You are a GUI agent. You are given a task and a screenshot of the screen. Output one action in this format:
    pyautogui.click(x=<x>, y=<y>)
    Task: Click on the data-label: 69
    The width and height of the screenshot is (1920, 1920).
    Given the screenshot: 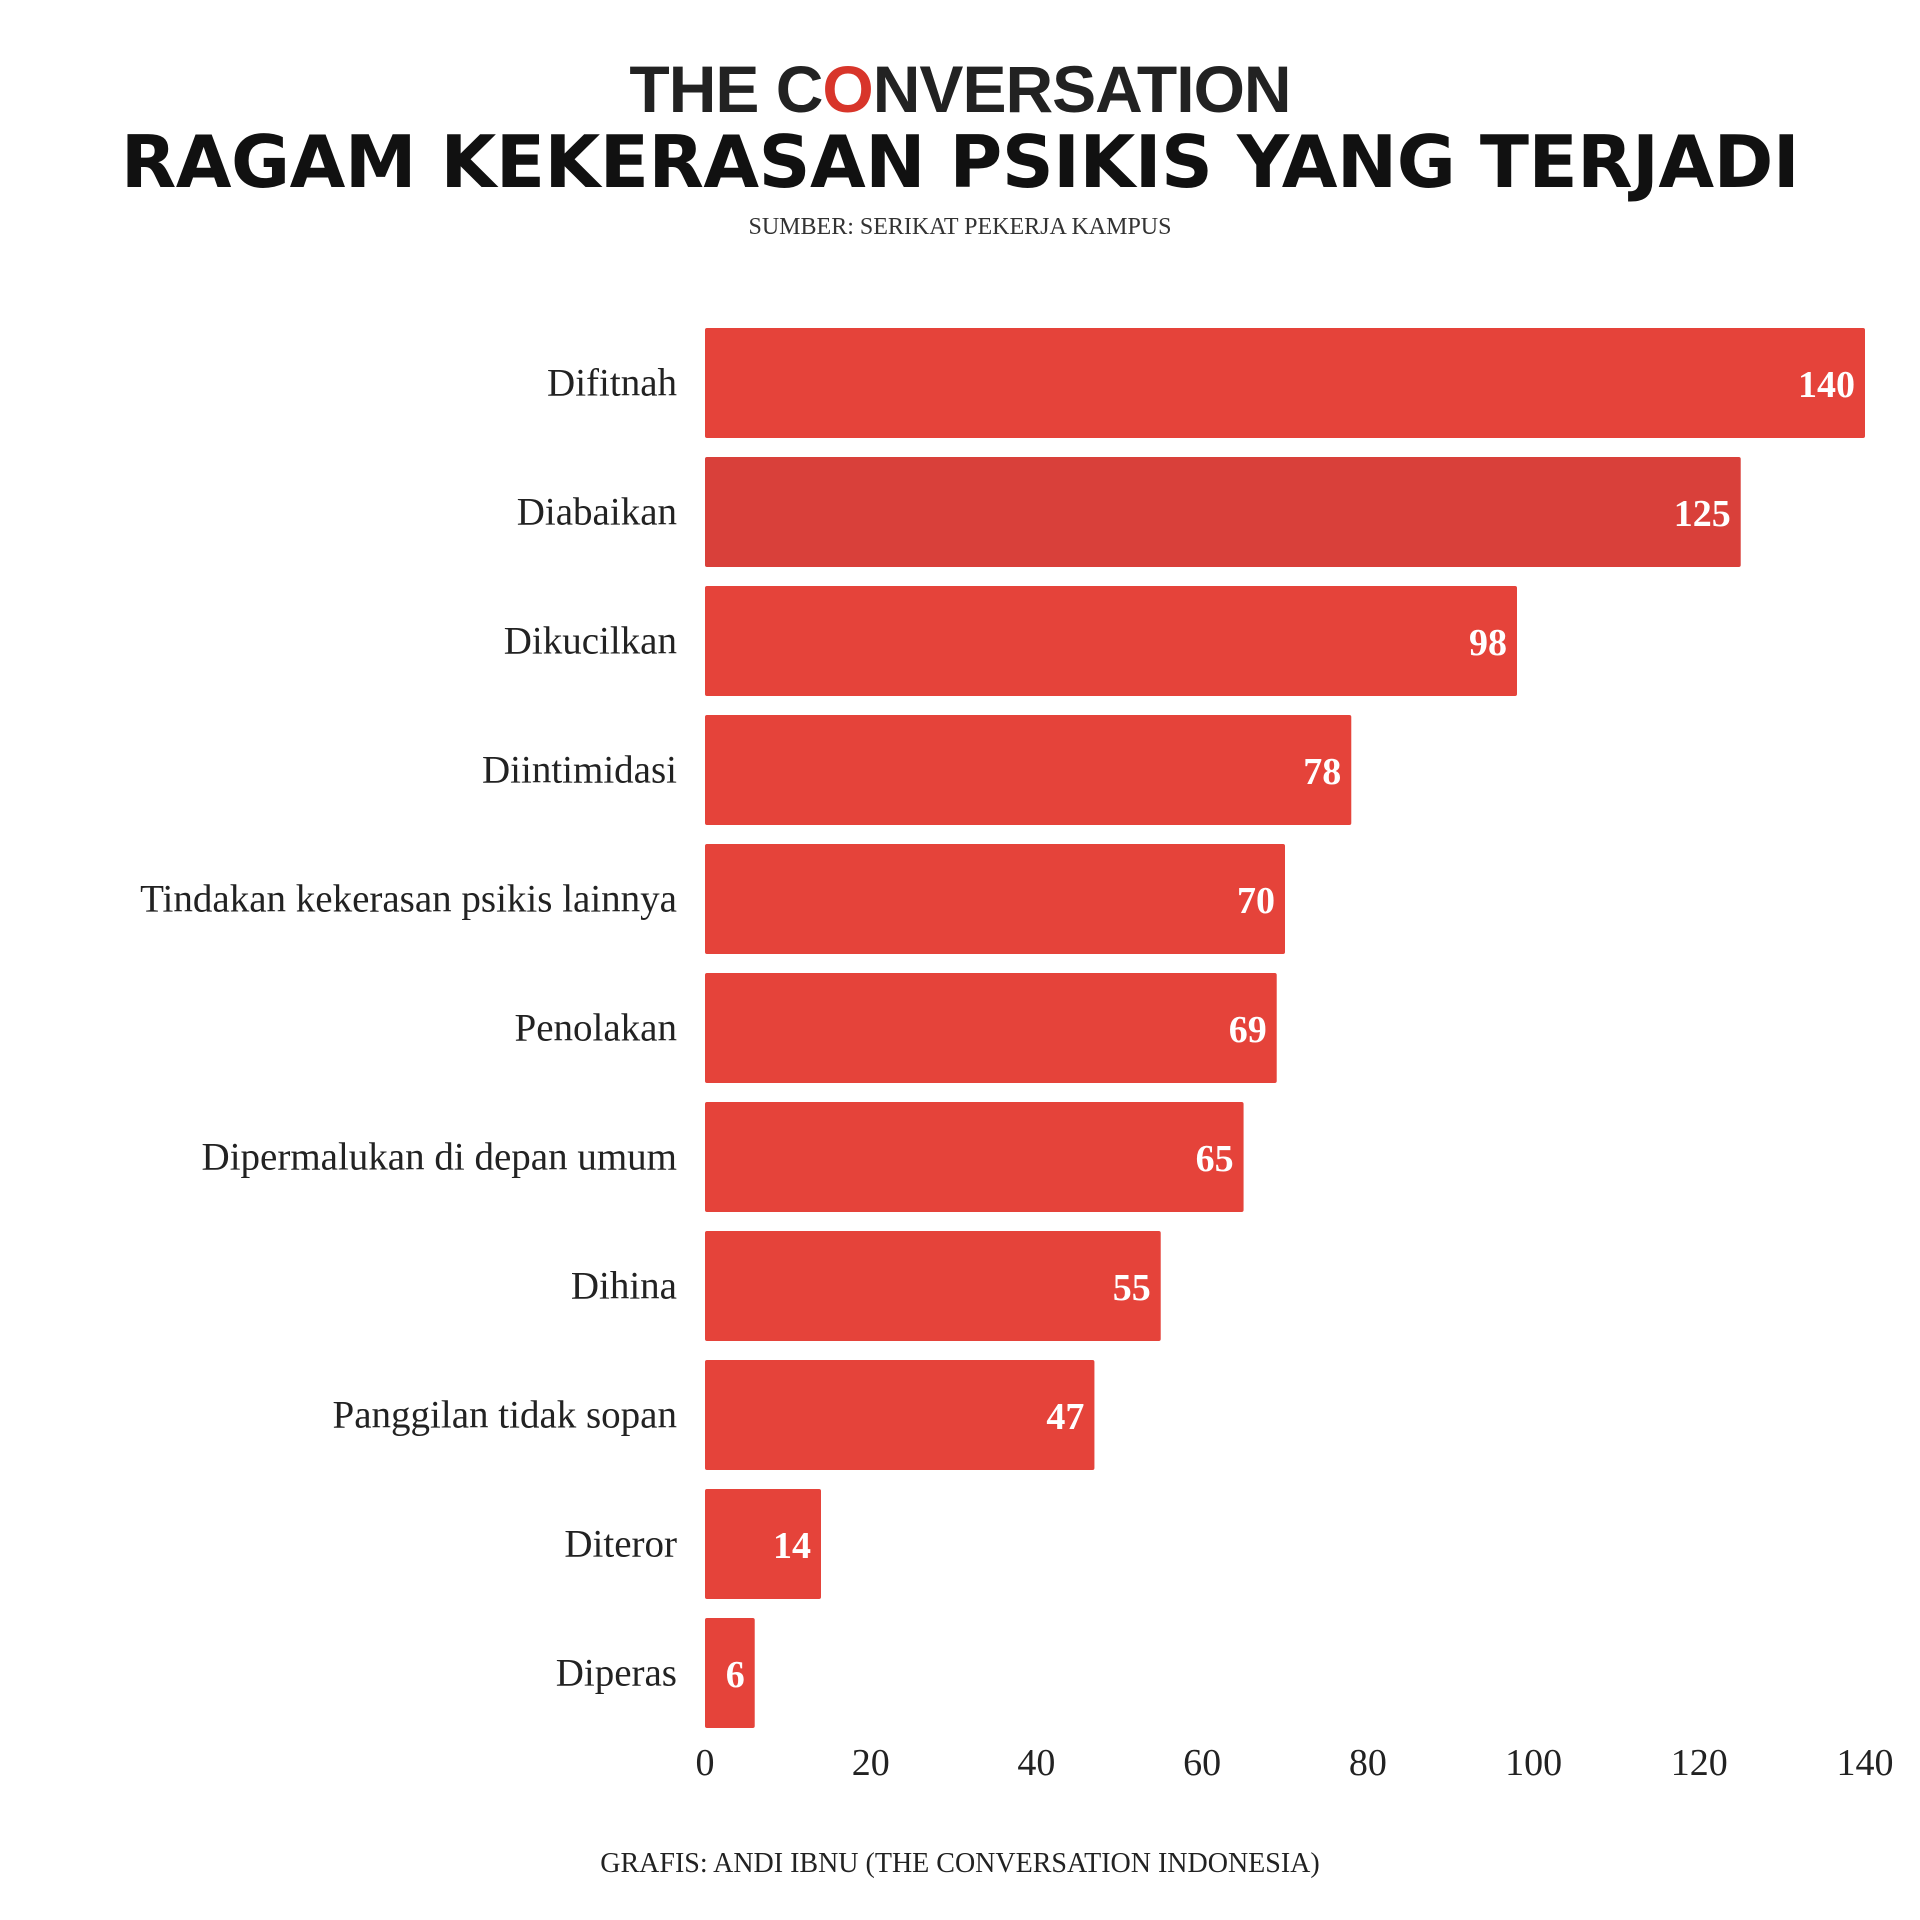 What is the action you would take?
    pyautogui.click(x=1248, y=1030)
    